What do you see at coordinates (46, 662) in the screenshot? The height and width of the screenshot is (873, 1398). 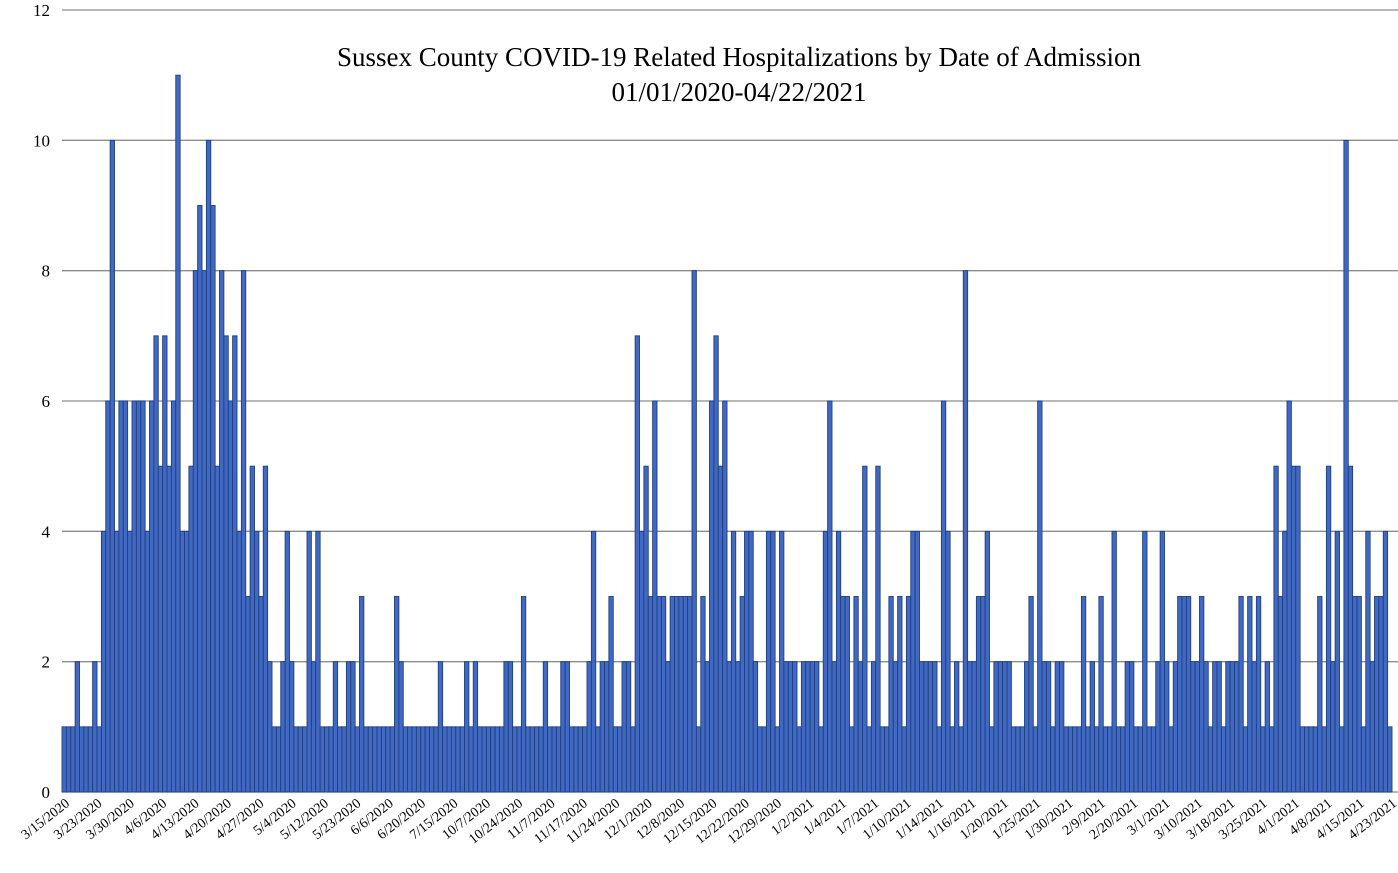 I see `y-tick-label: 2` at bounding box center [46, 662].